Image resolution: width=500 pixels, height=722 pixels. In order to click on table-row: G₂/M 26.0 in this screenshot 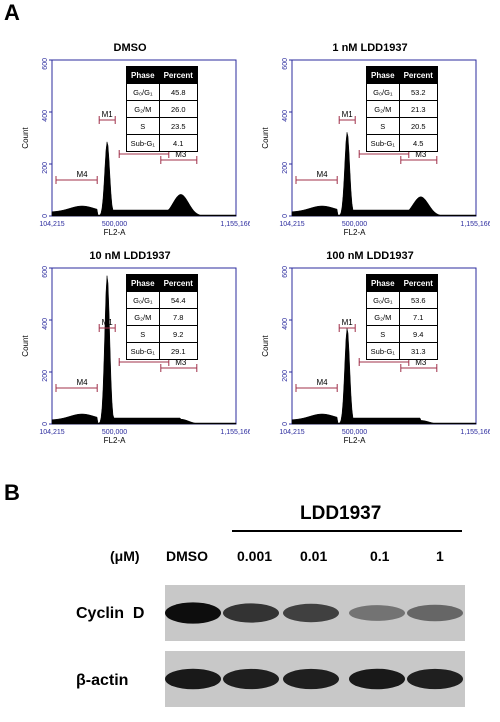, I will do `click(162, 109)`.